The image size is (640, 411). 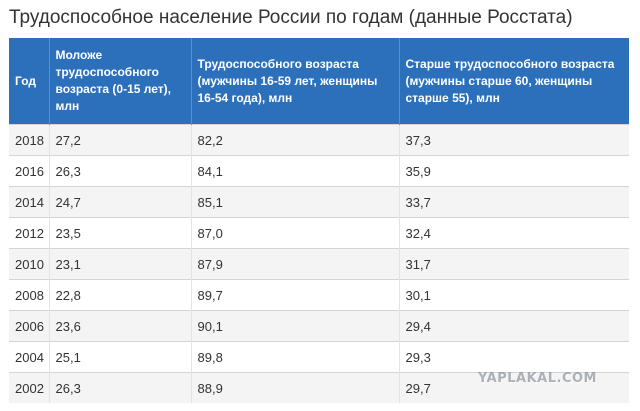 What do you see at coordinates (29, 387) in the screenshot?
I see `cell-year: 2002` at bounding box center [29, 387].